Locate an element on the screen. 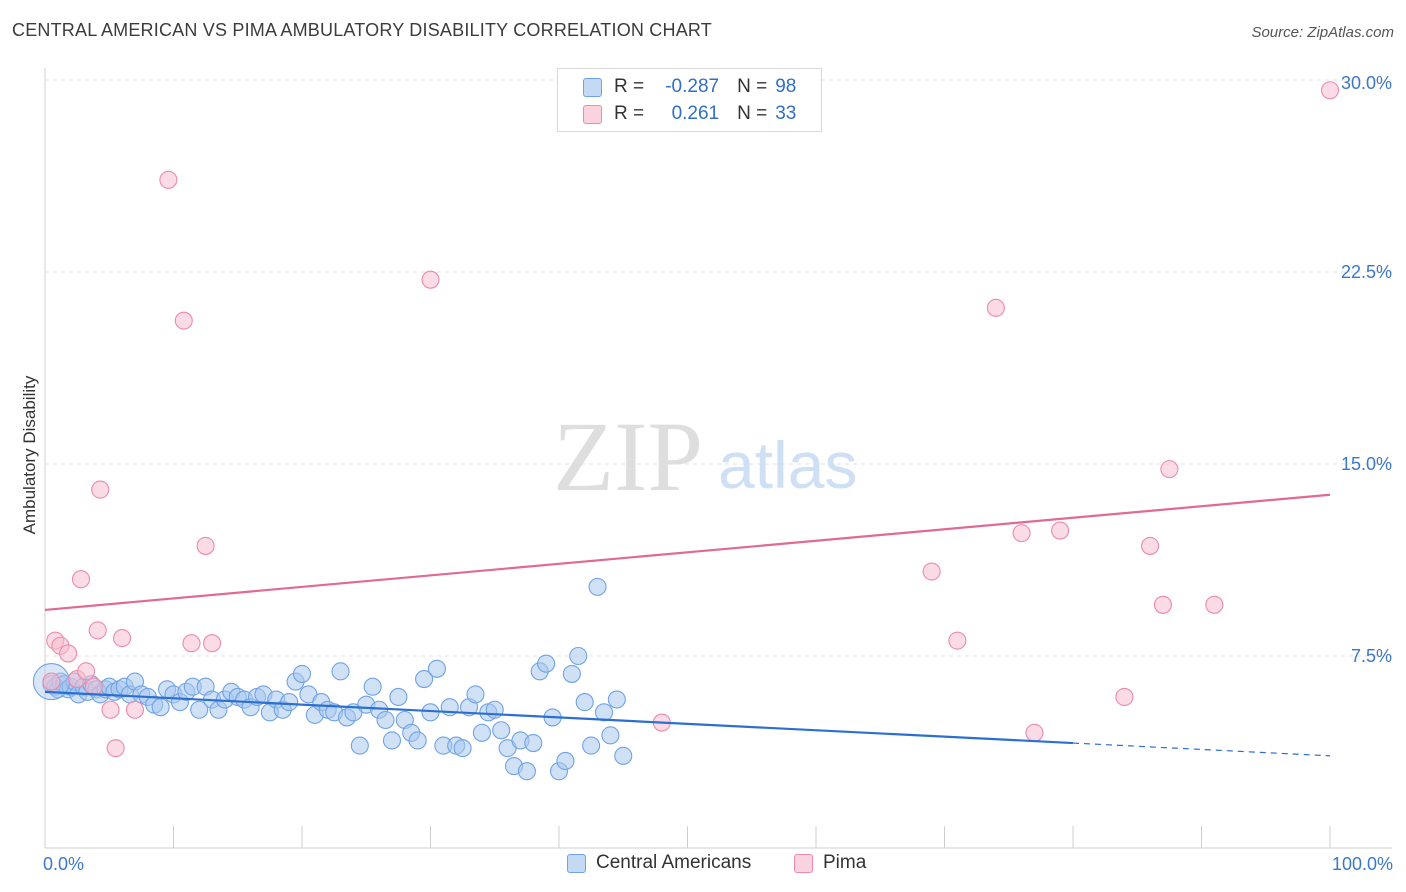 This screenshot has width=1406, height=892. bottom-legend-swatch-pink is located at coordinates (803, 863).